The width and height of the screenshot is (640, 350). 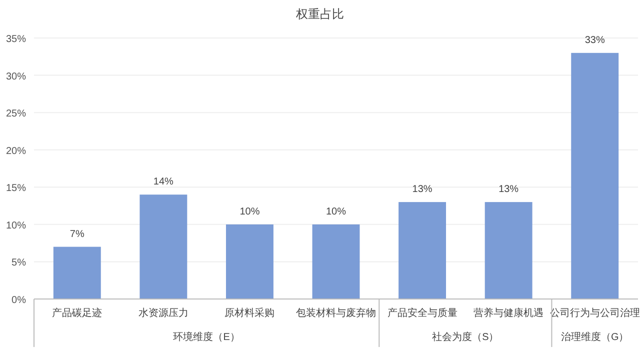 What do you see at coordinates (77, 234) in the screenshot?
I see `data-label: 7%` at bounding box center [77, 234].